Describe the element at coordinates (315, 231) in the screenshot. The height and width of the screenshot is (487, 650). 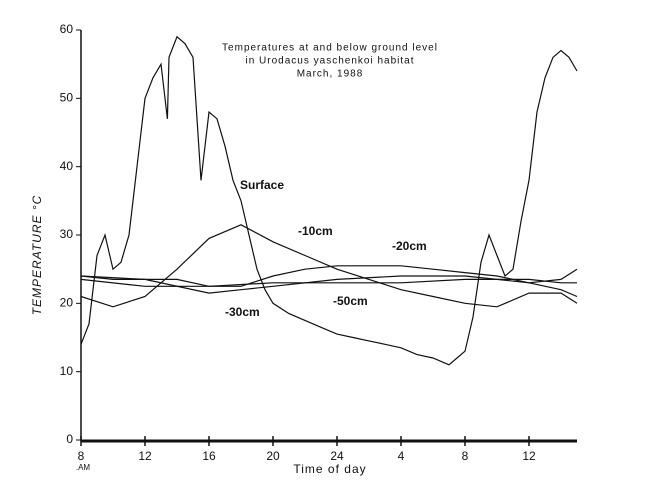
I see `series-label: -10cm` at that location.